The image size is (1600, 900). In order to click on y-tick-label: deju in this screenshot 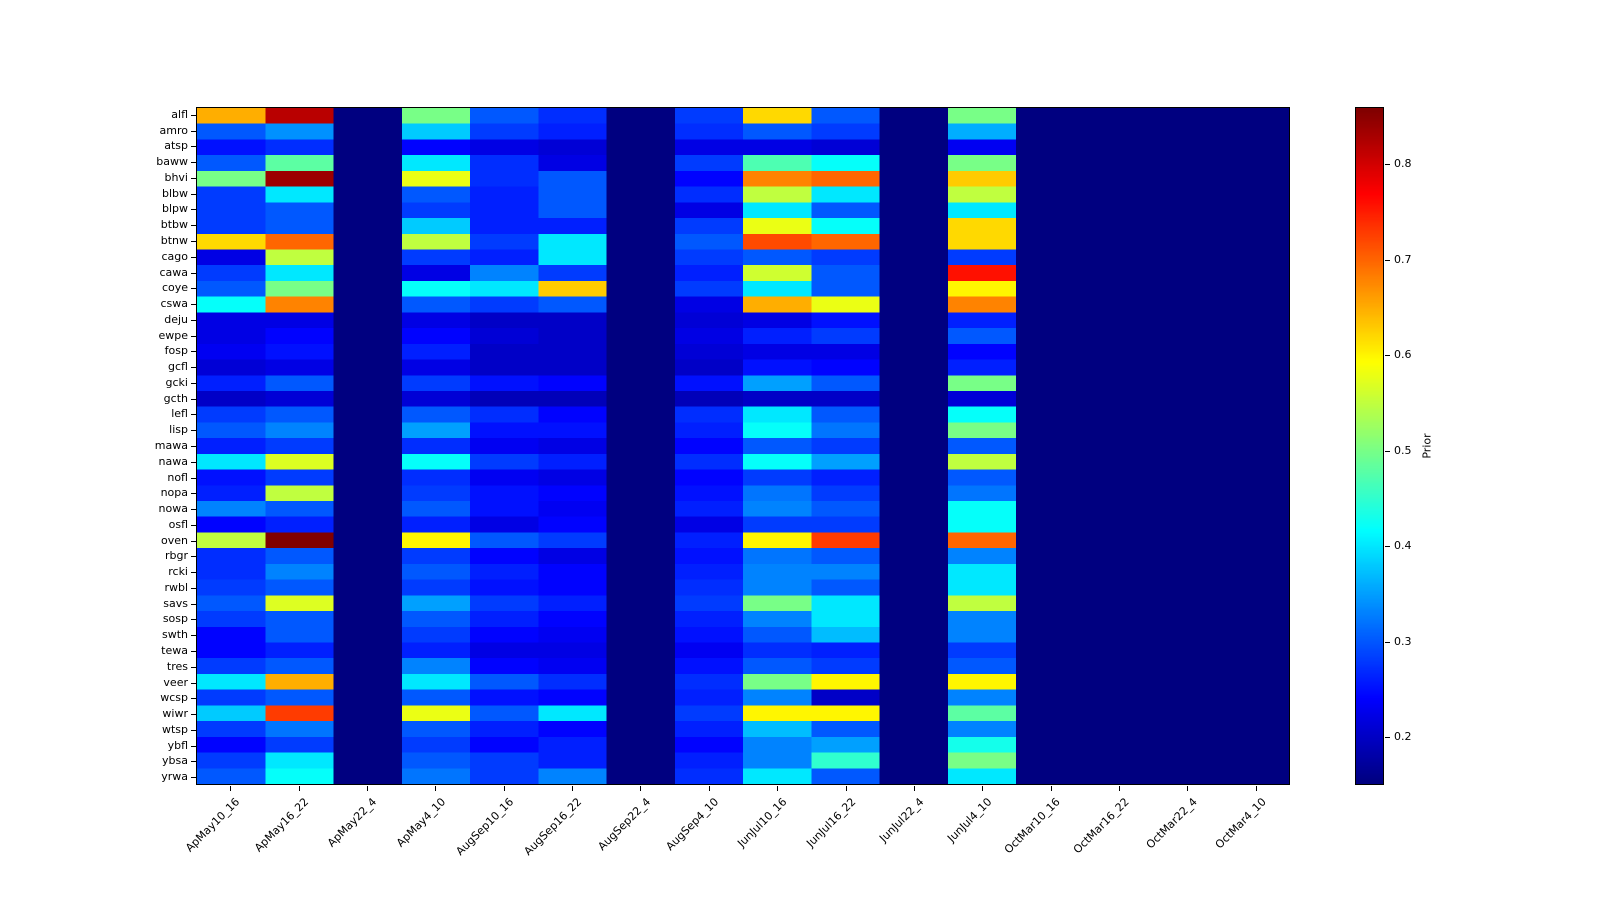, I will do `click(176, 319)`.